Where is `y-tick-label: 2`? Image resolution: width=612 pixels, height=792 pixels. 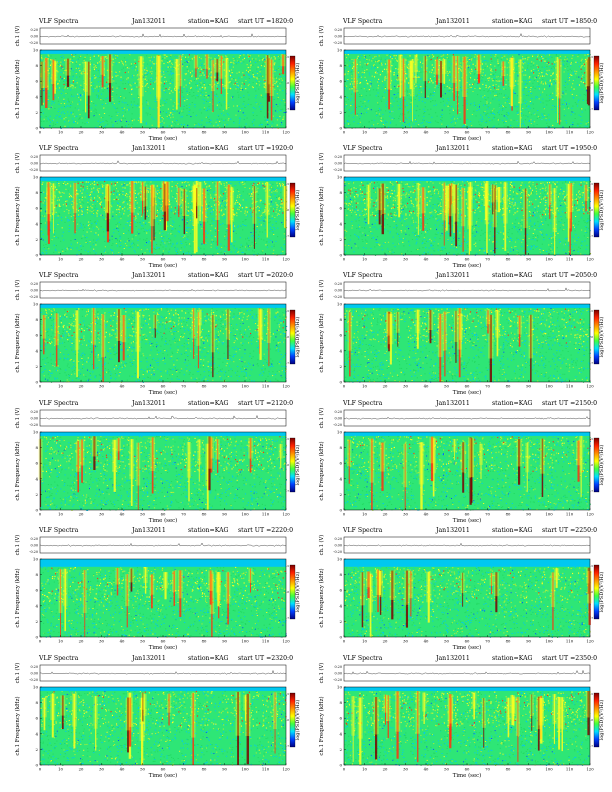 y-tick-label: 2 is located at coordinates (36, 494).